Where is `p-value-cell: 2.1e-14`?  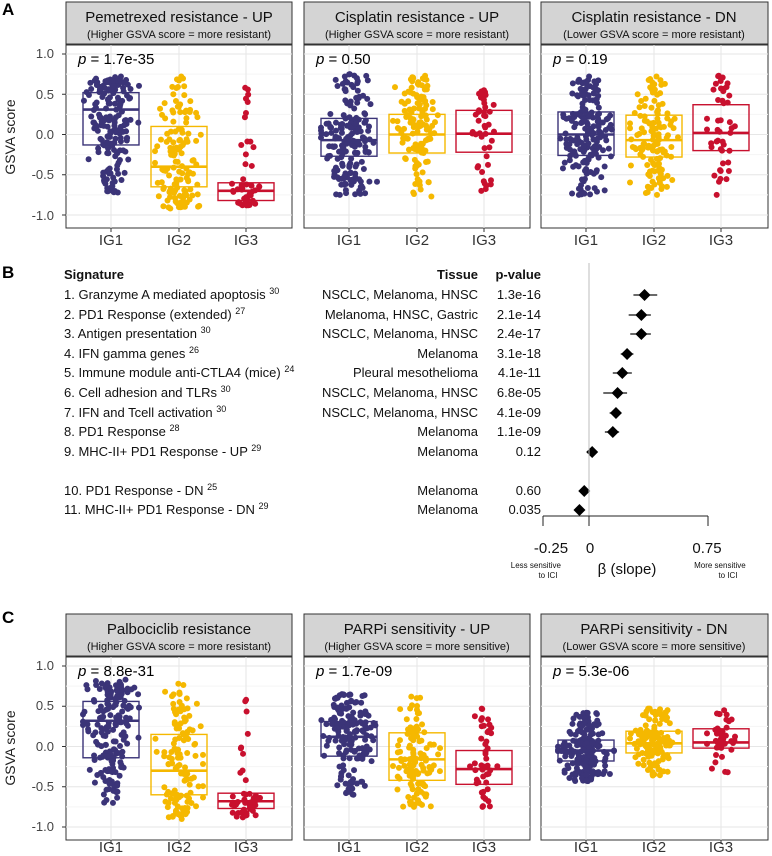
p-value-cell: 2.1e-14 is located at coordinates (519, 314).